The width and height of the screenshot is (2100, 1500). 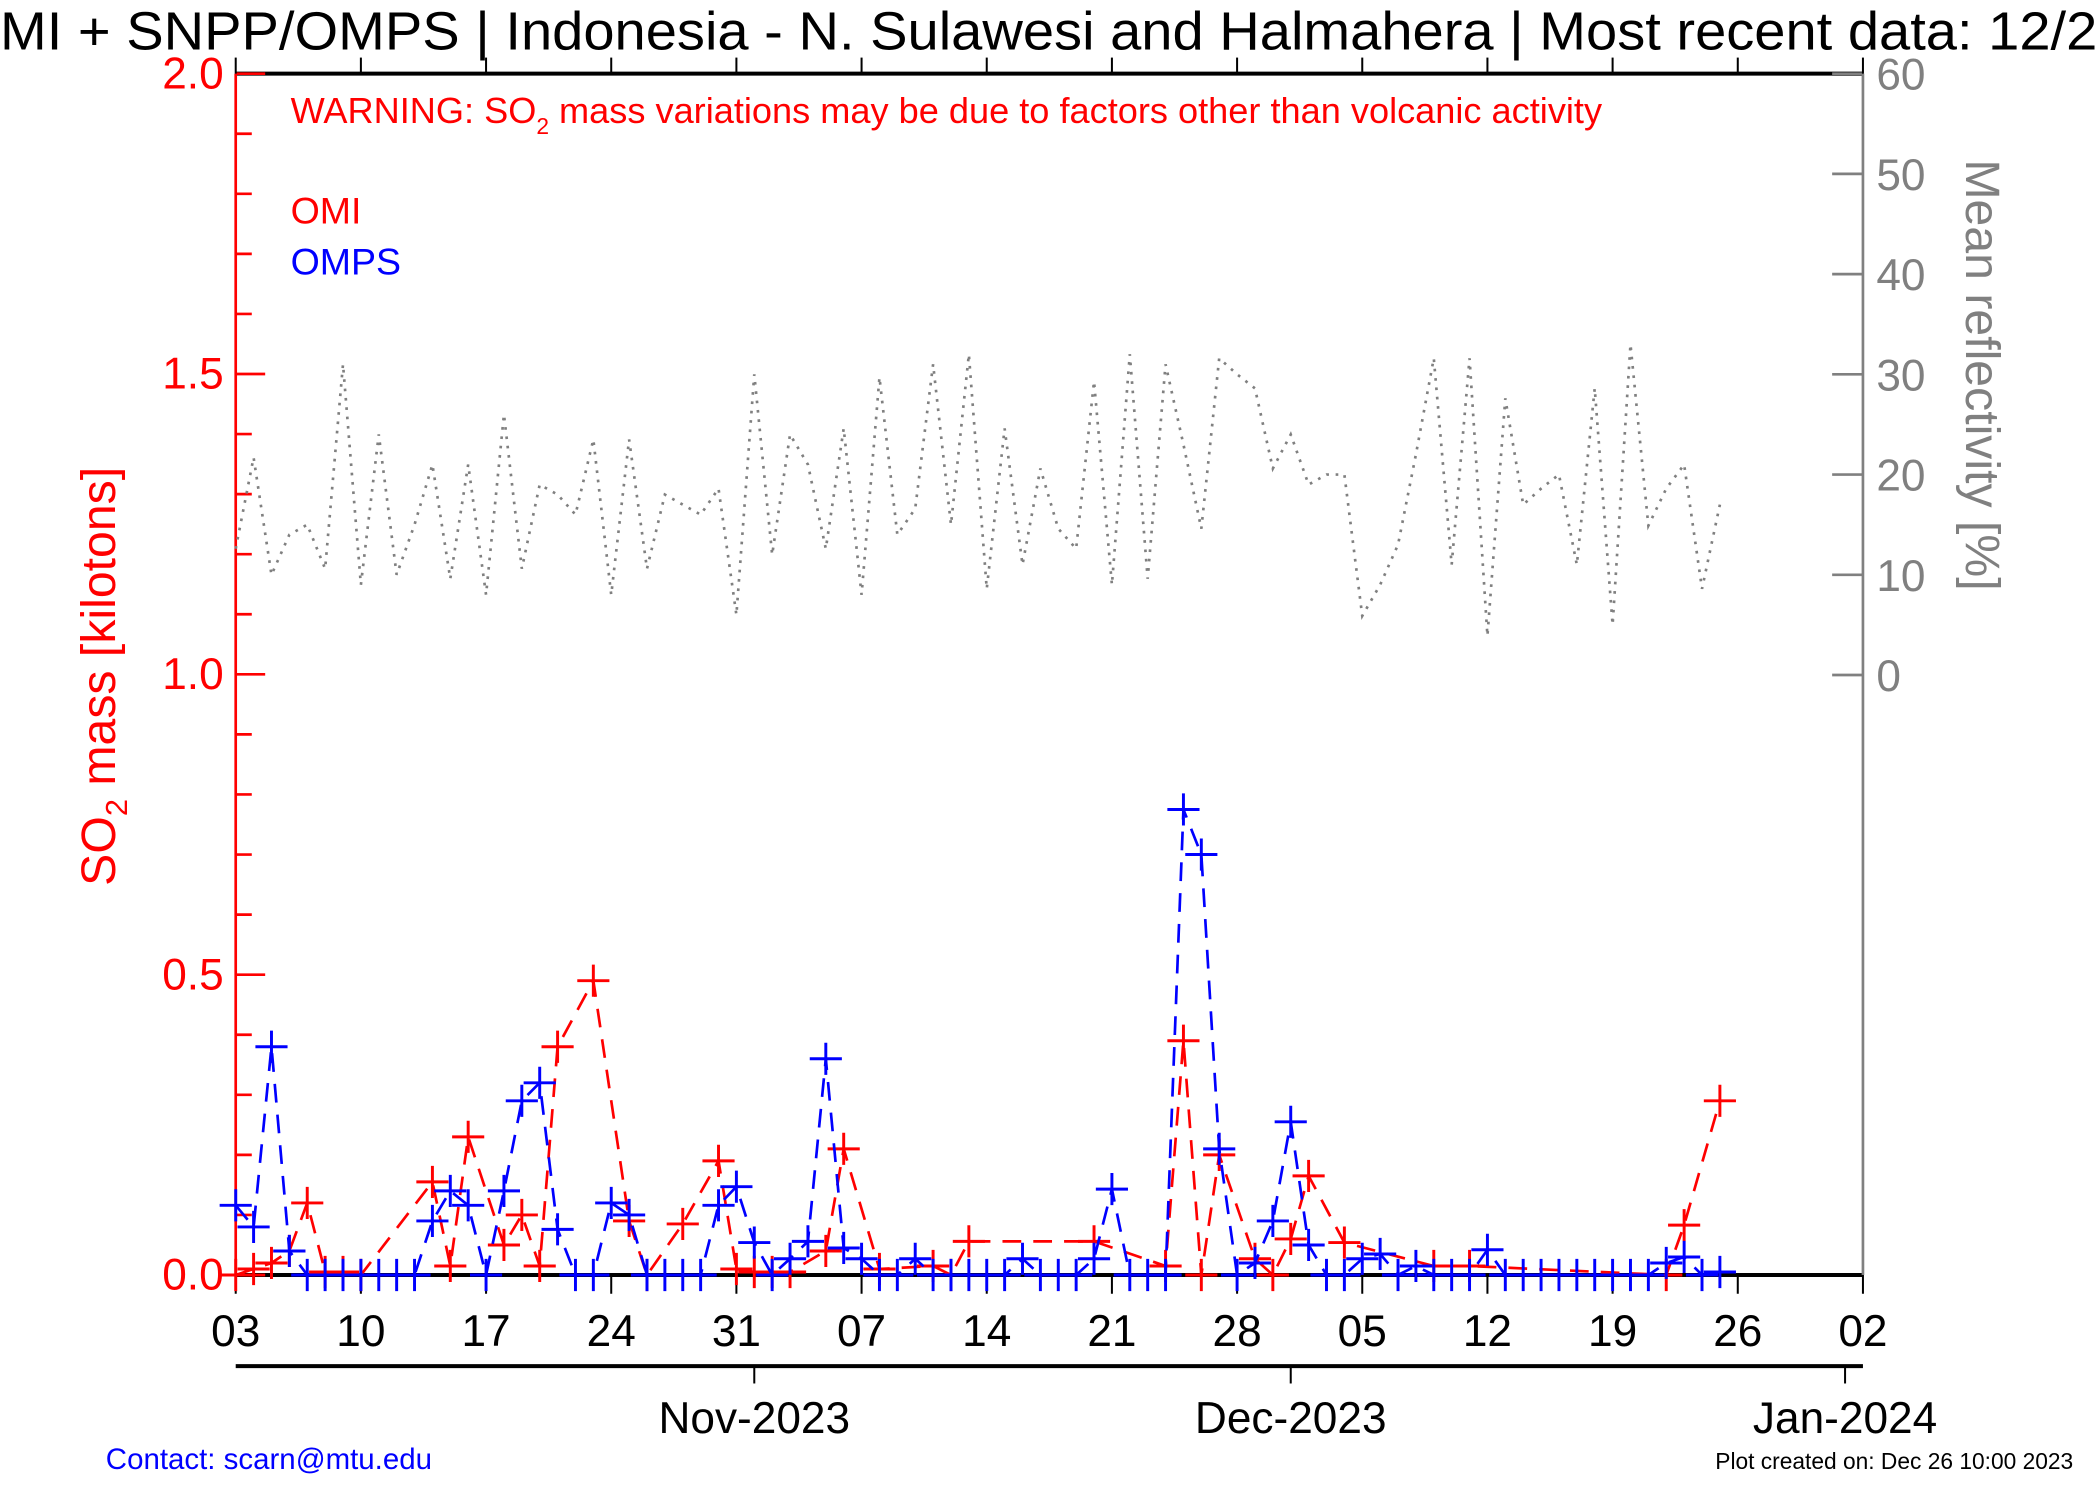 What do you see at coordinates (1900, 75) in the screenshot?
I see `y2-tick-label: 60` at bounding box center [1900, 75].